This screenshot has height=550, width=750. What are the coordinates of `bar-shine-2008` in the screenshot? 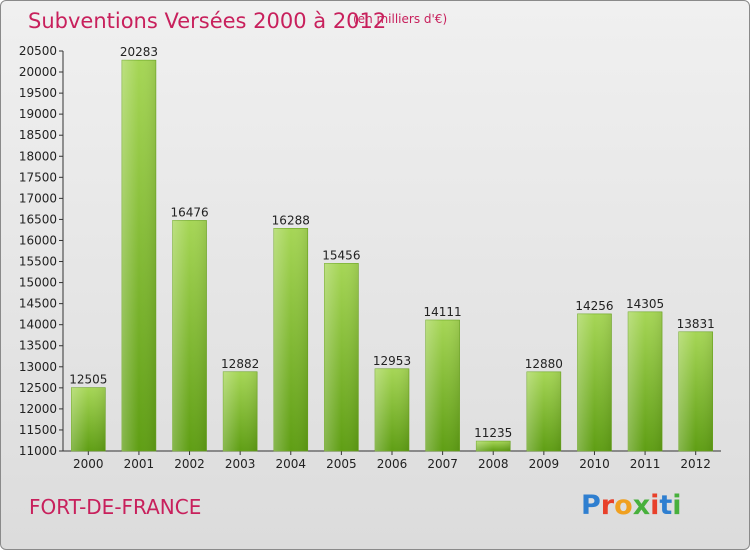 It's located at (493, 446).